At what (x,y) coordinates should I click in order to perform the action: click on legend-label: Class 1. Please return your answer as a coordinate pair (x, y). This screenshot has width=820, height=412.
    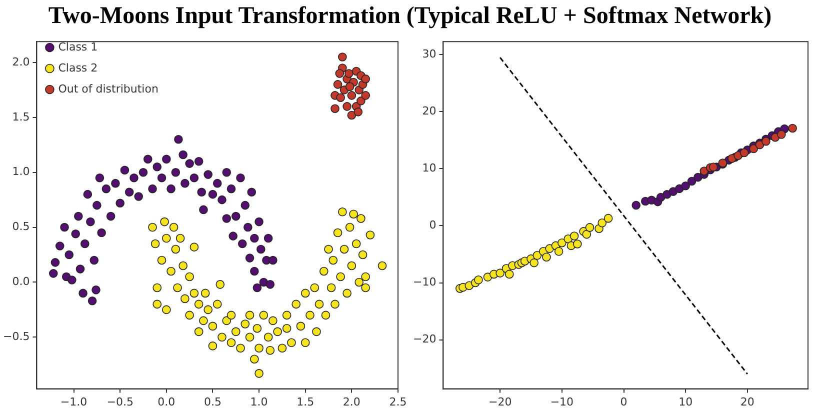
    Looking at the image, I should click on (78, 47).